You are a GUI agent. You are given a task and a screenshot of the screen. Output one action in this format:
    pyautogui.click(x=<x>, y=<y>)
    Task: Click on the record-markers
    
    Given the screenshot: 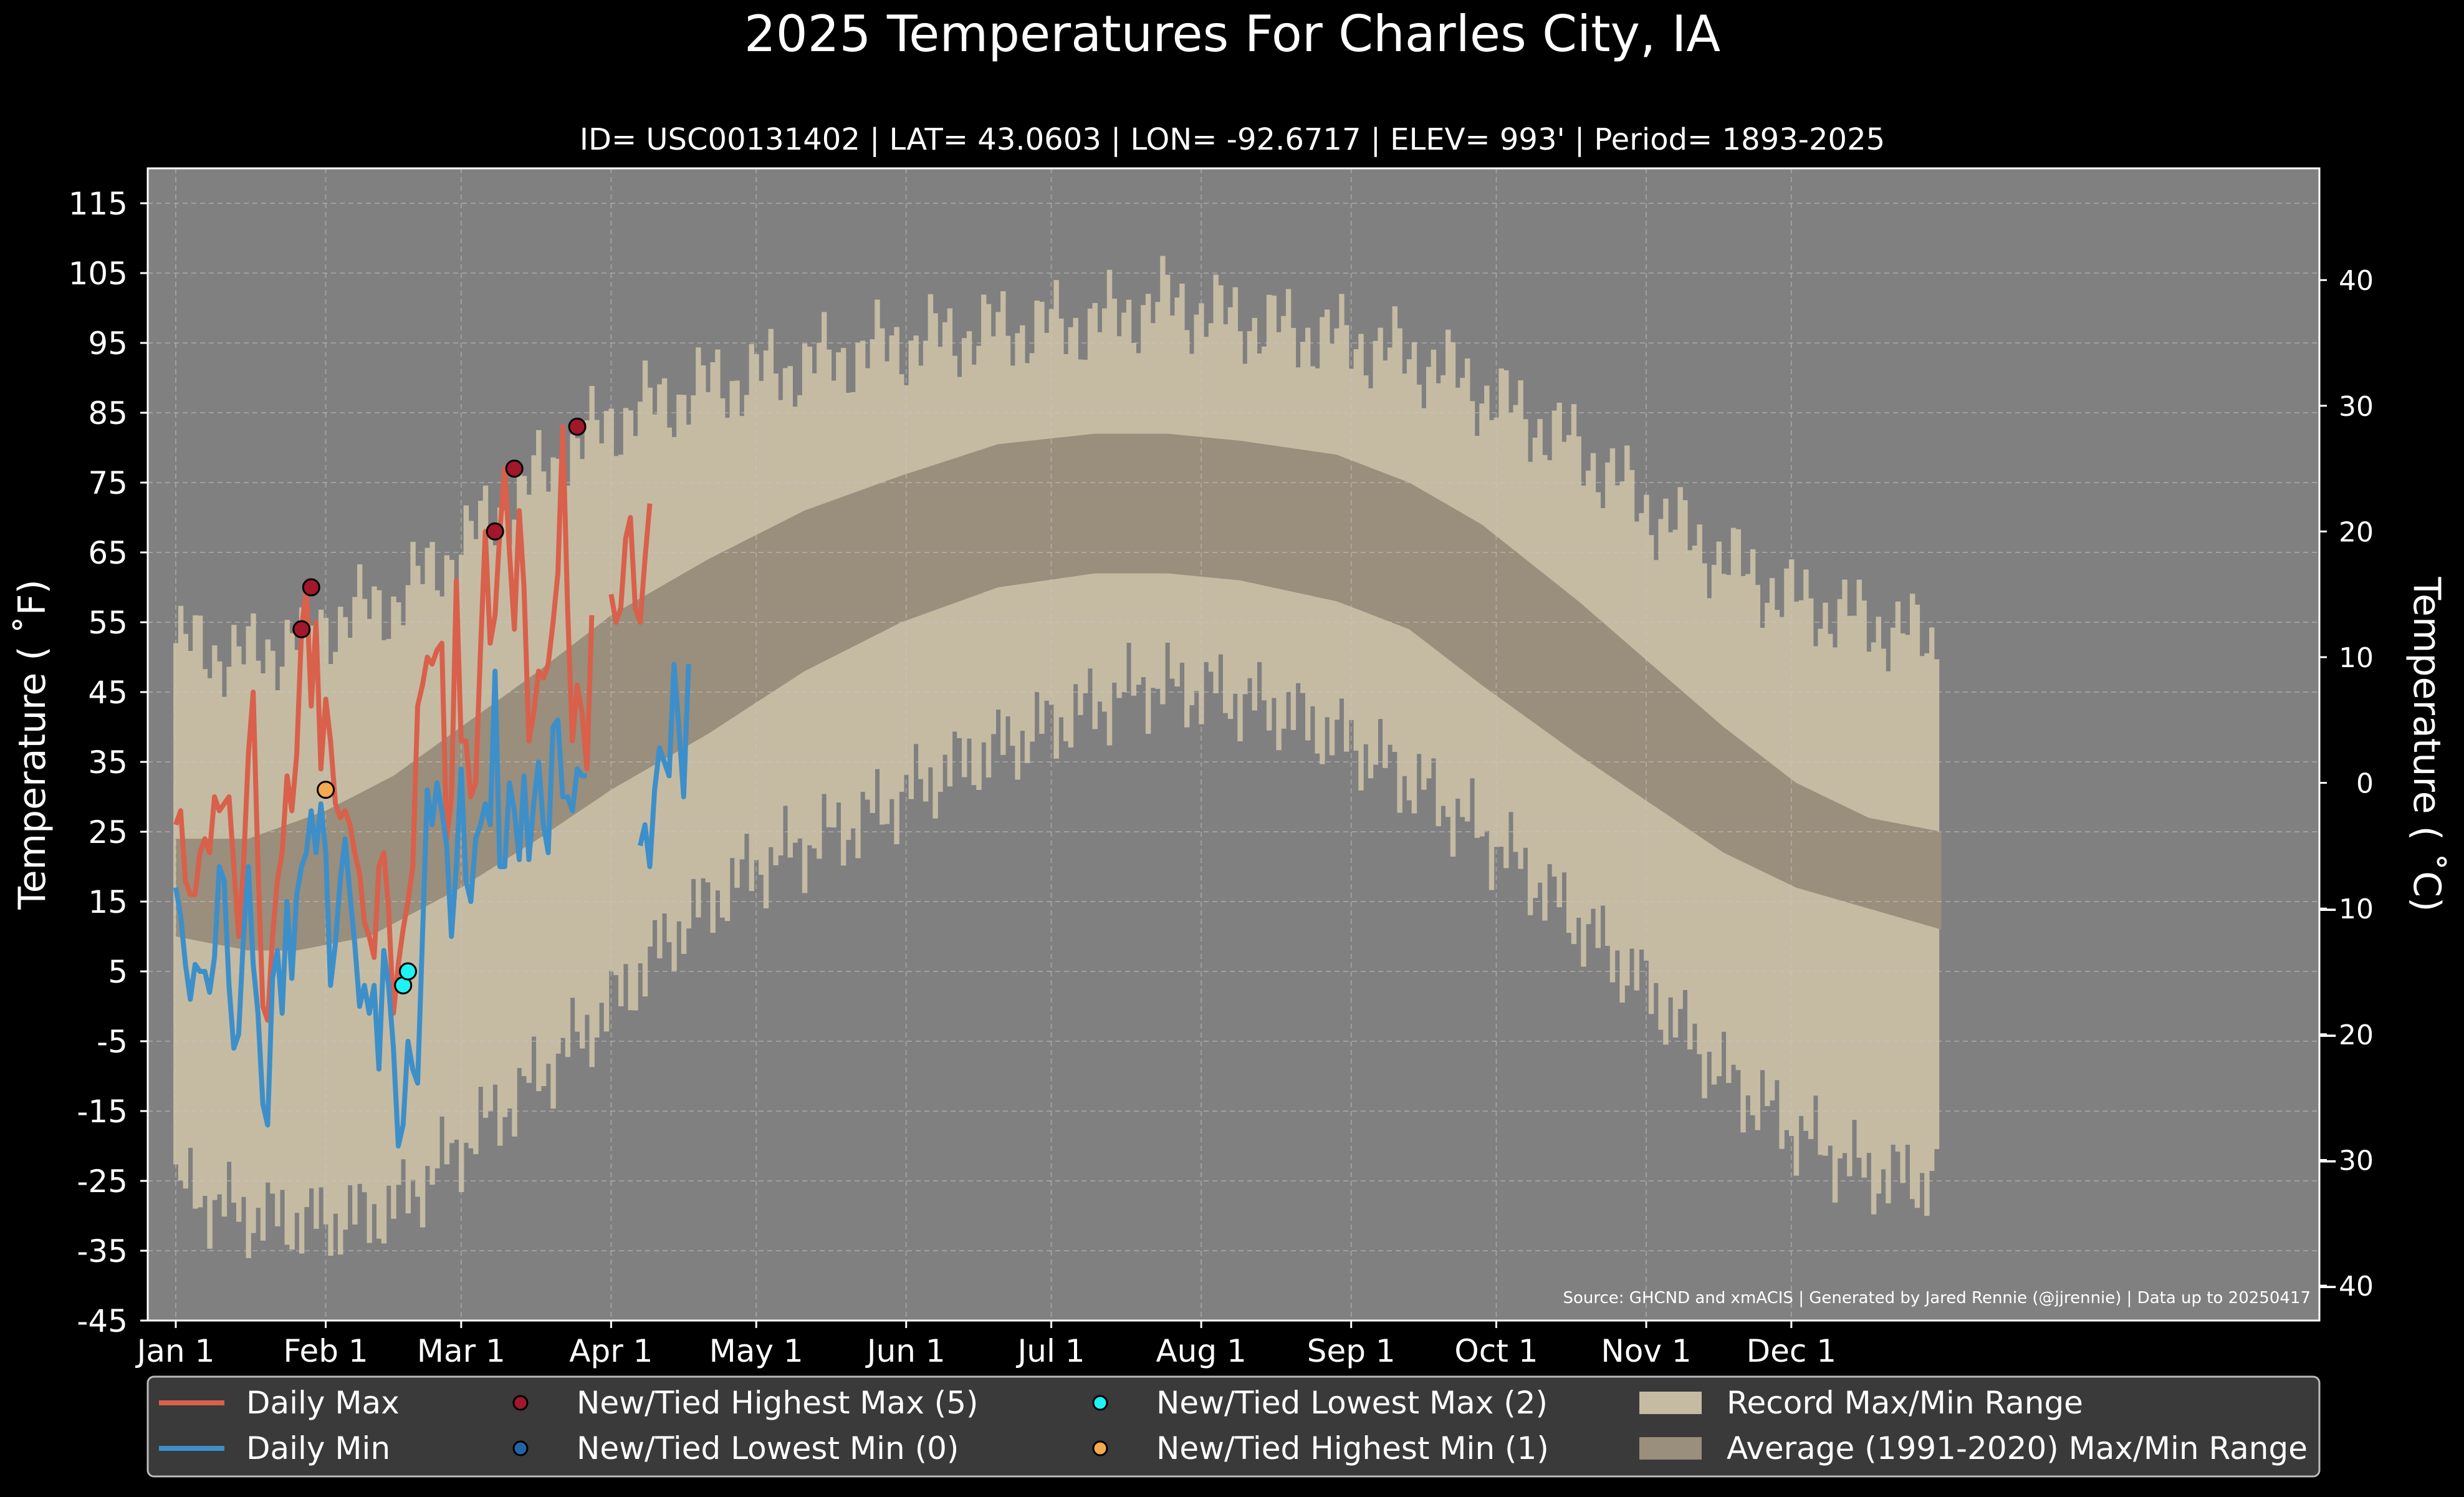 What is the action you would take?
    pyautogui.click(x=439, y=705)
    